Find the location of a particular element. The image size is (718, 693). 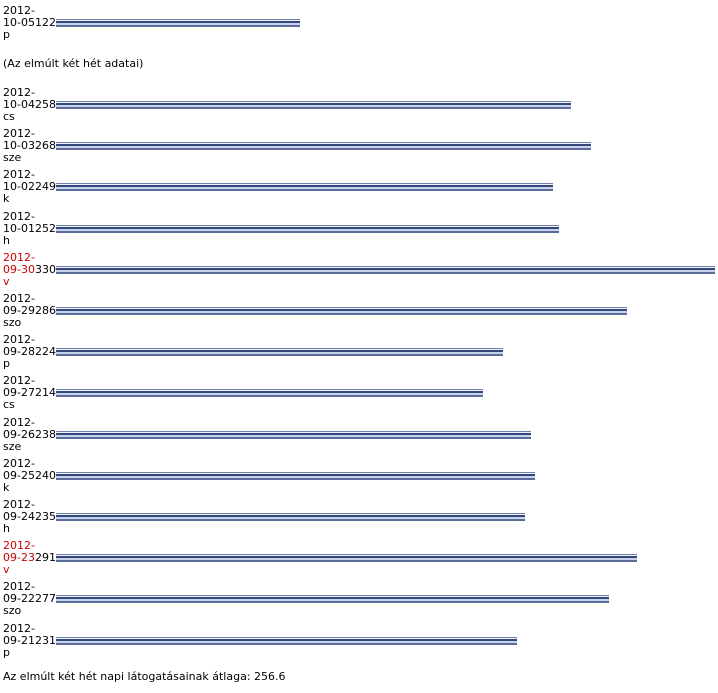

day-row: 2012- 09-26 sze 238 is located at coordinates (359, 434).